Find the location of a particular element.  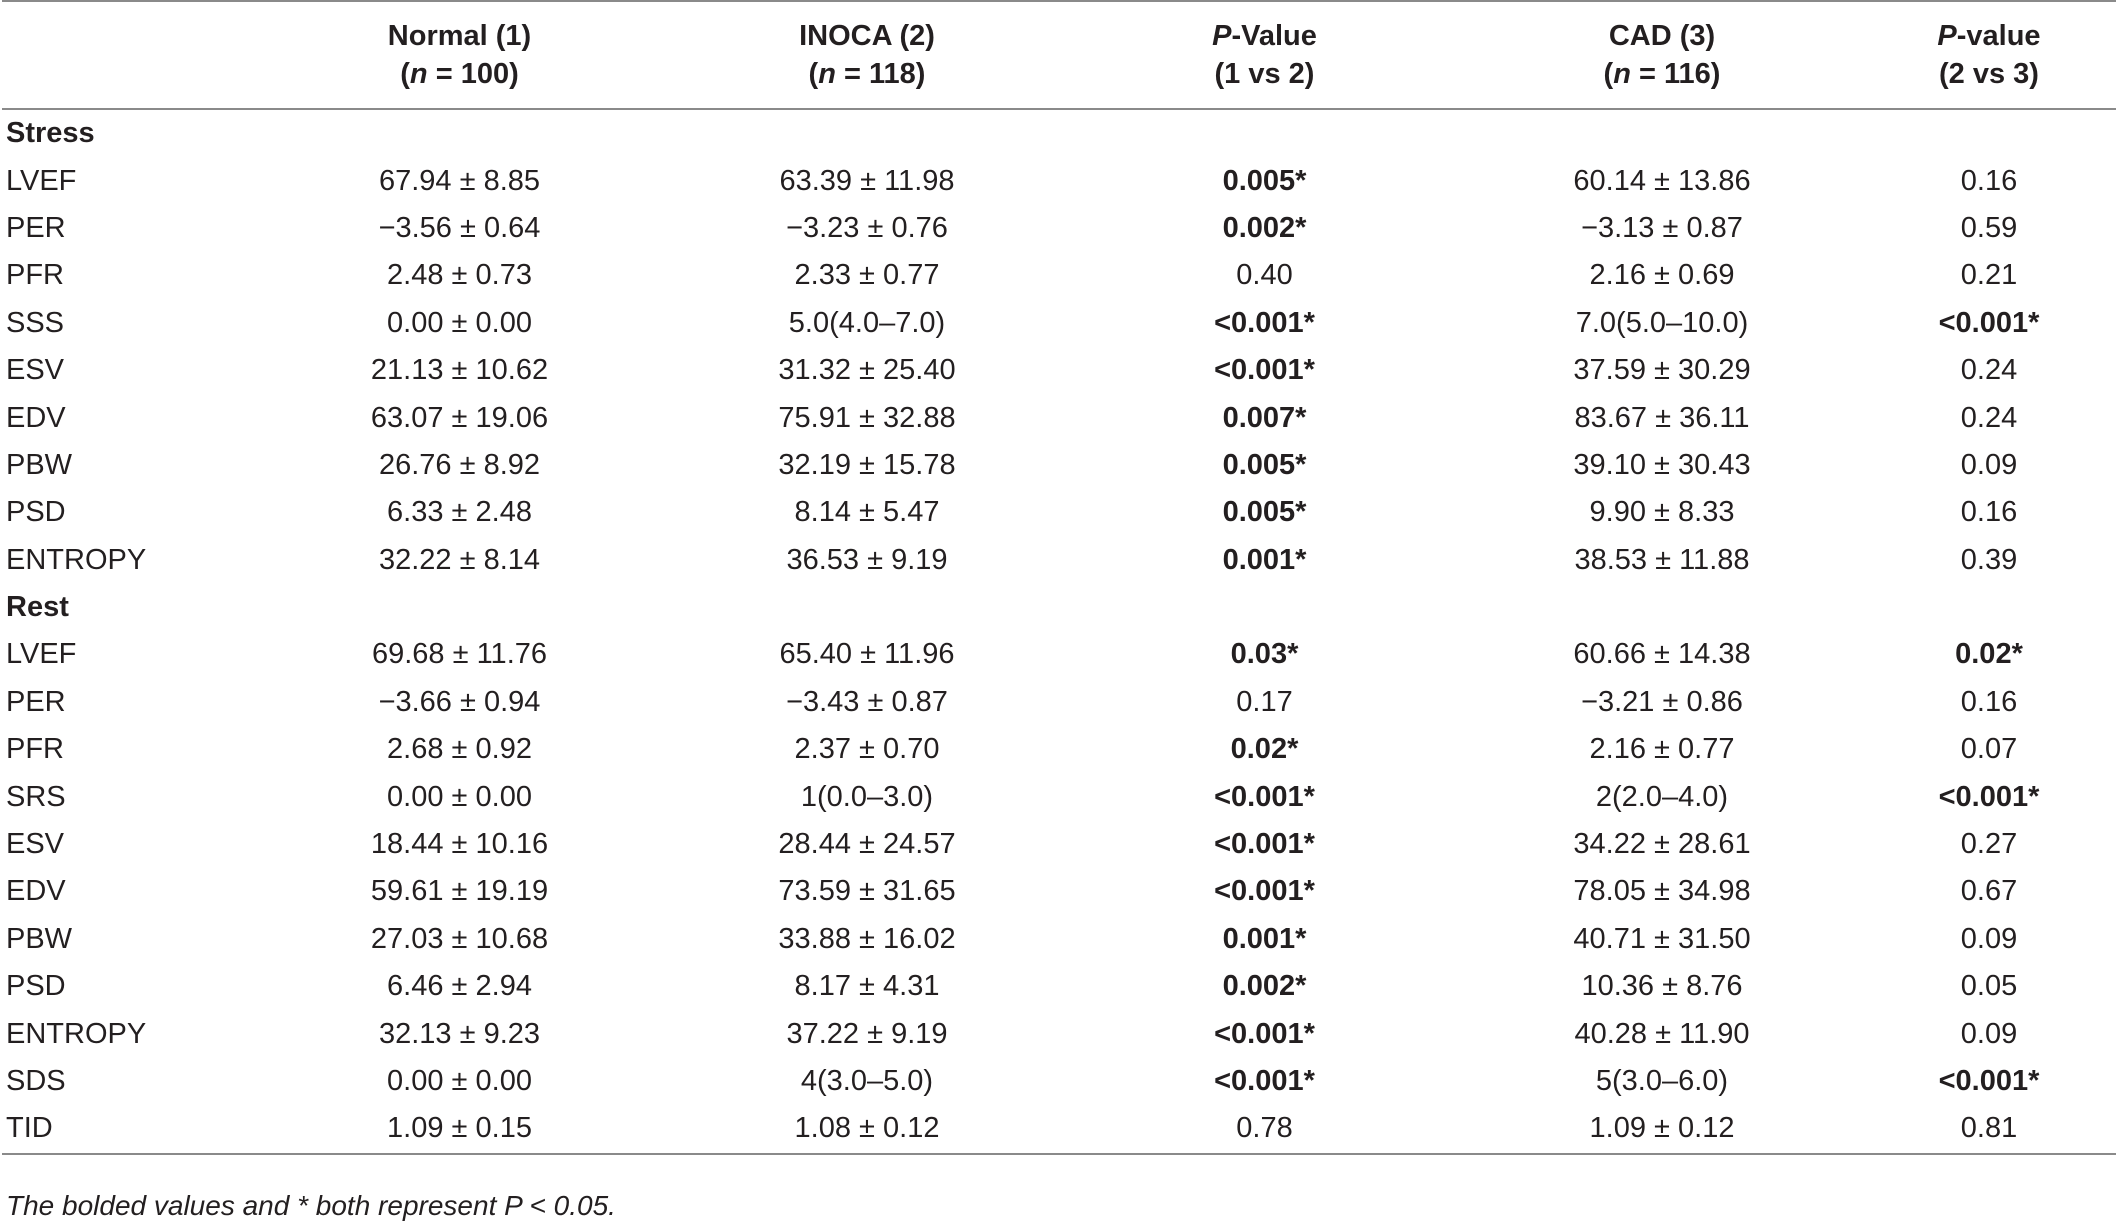

cell-normal: 2.48 ± 0.73 is located at coordinates (459, 275).